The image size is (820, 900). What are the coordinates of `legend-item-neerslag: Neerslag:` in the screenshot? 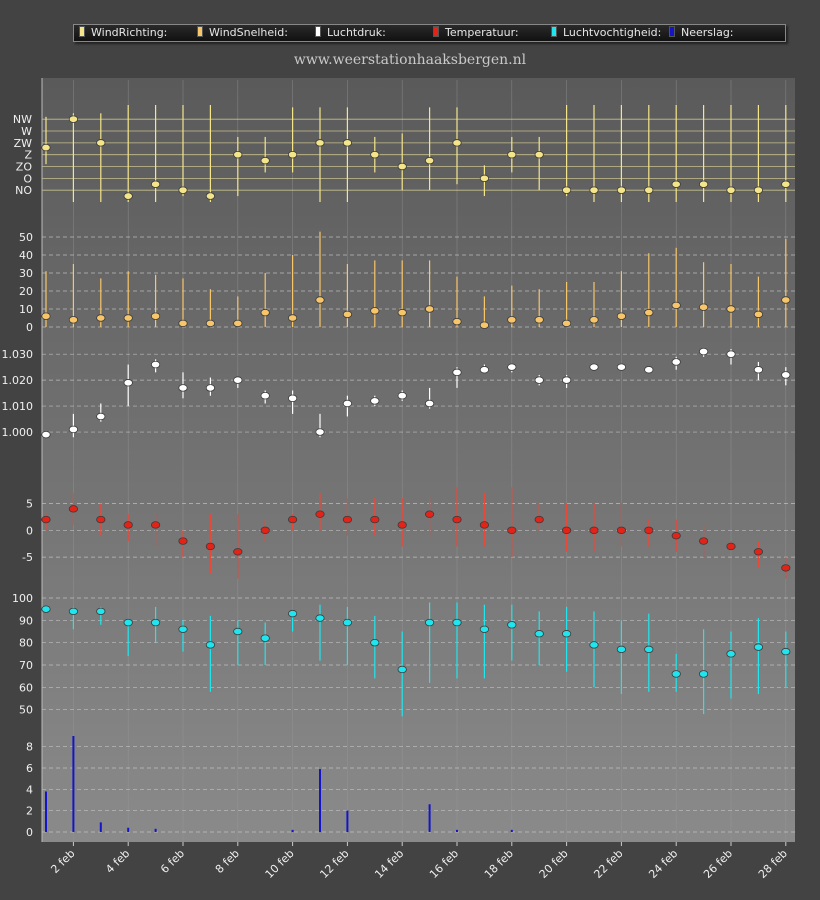 It's located at (701, 32).